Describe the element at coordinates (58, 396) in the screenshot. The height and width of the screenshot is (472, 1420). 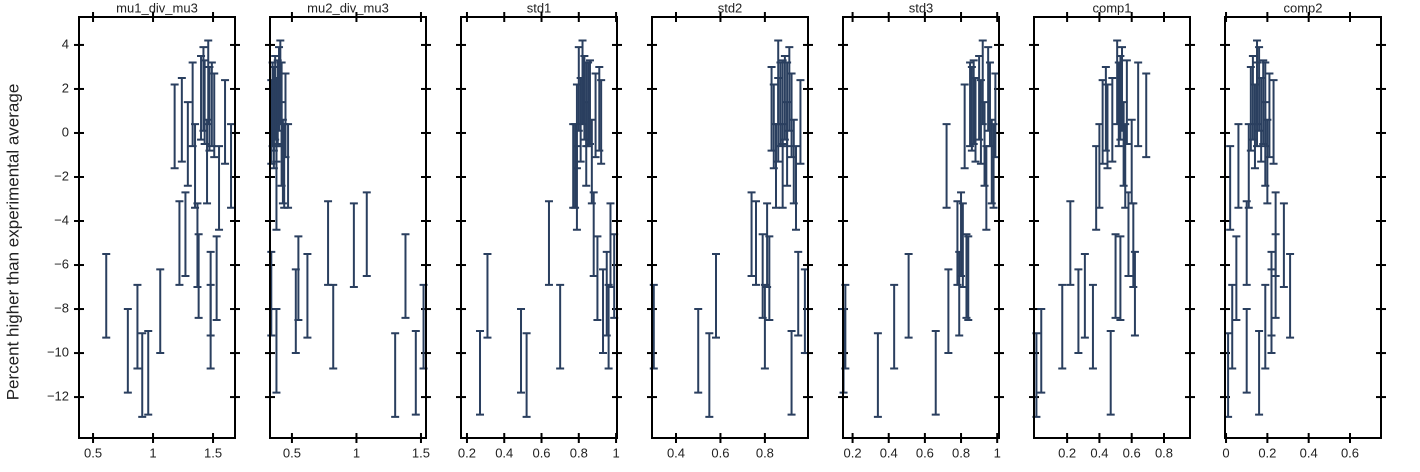
I see `y-tick-label: −12` at that location.